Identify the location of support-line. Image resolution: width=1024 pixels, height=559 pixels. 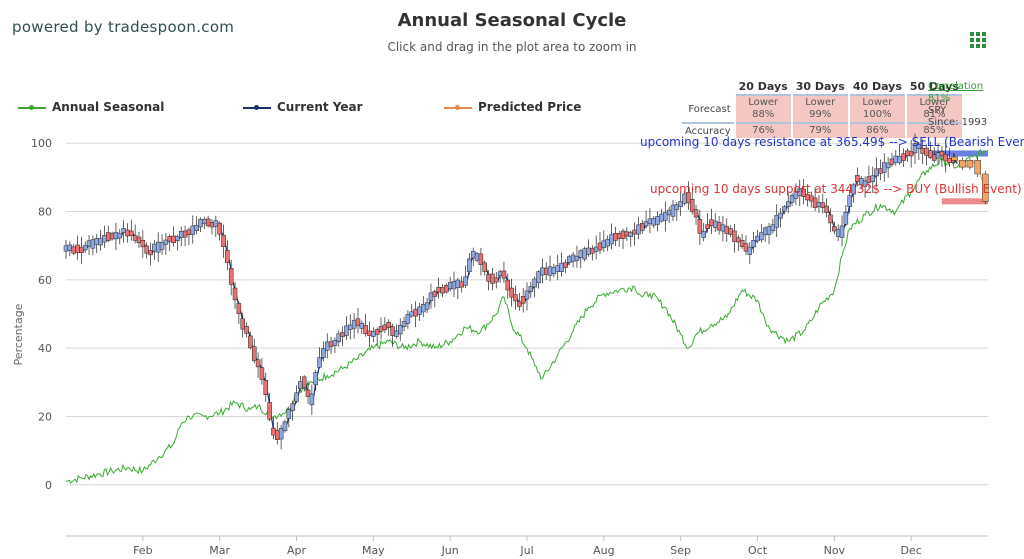
(964, 201).